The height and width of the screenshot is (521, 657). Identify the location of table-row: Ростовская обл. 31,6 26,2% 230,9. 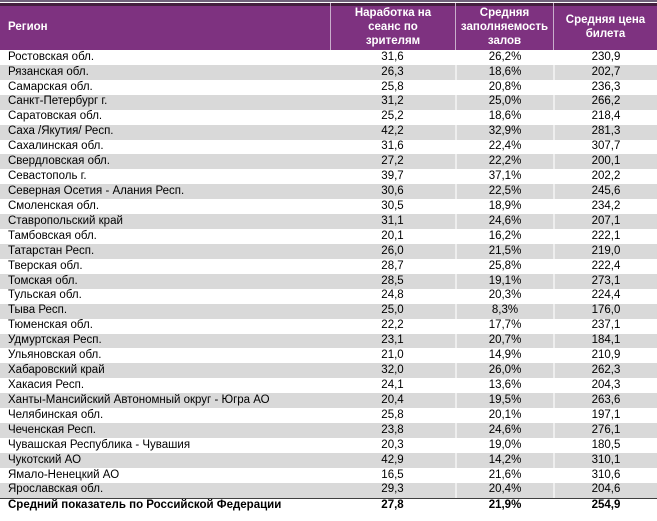
(328, 57).